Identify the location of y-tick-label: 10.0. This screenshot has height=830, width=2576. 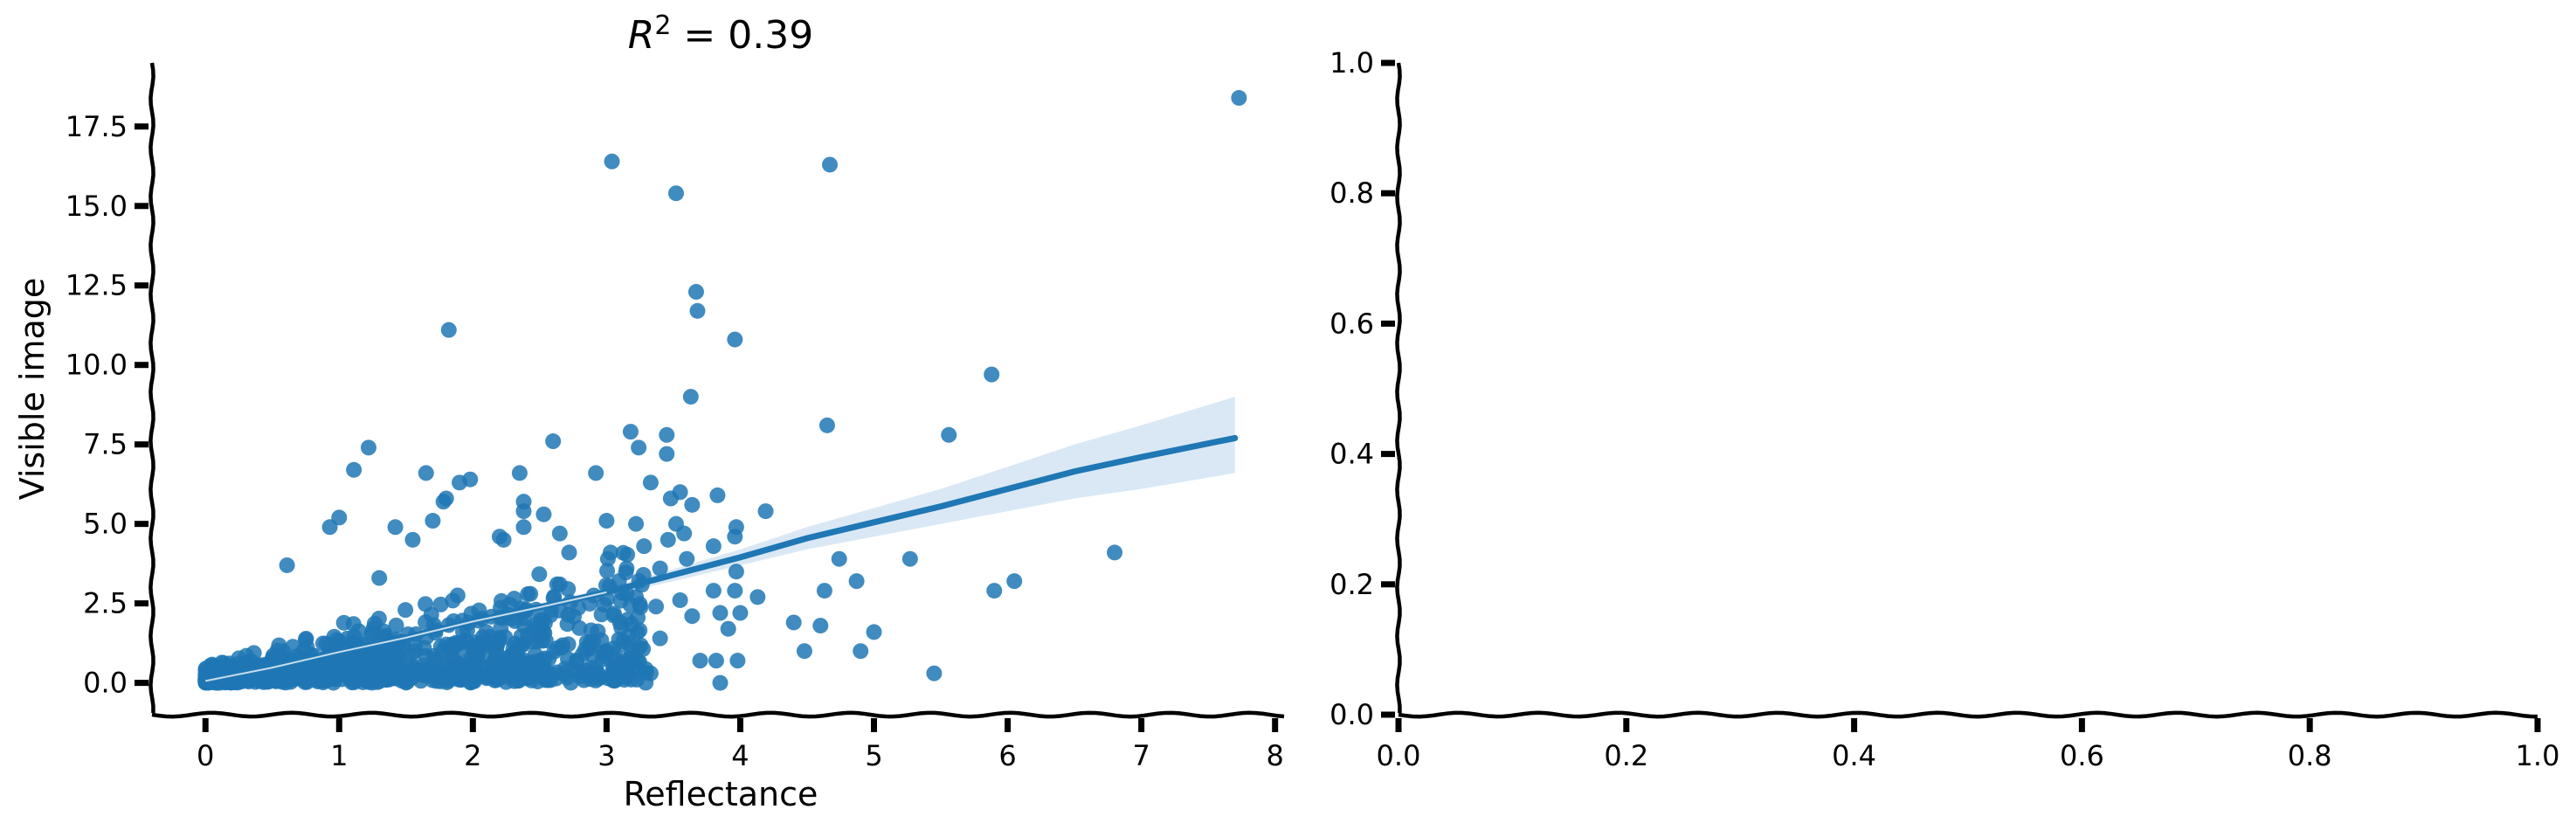
(97, 365).